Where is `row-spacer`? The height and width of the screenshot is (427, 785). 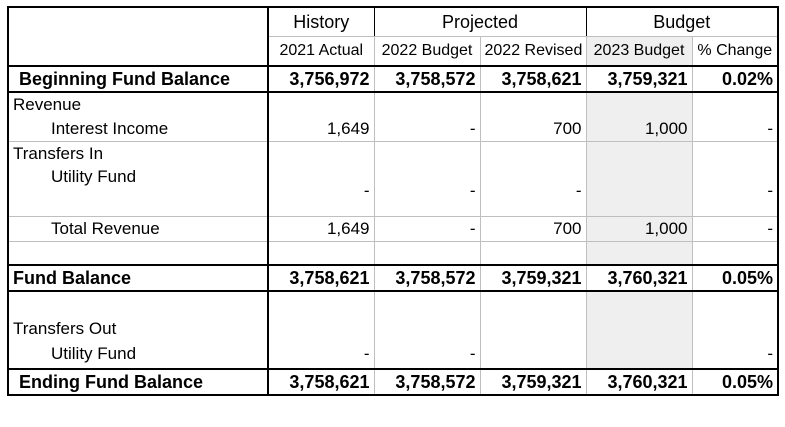 row-spacer is located at coordinates (393, 253).